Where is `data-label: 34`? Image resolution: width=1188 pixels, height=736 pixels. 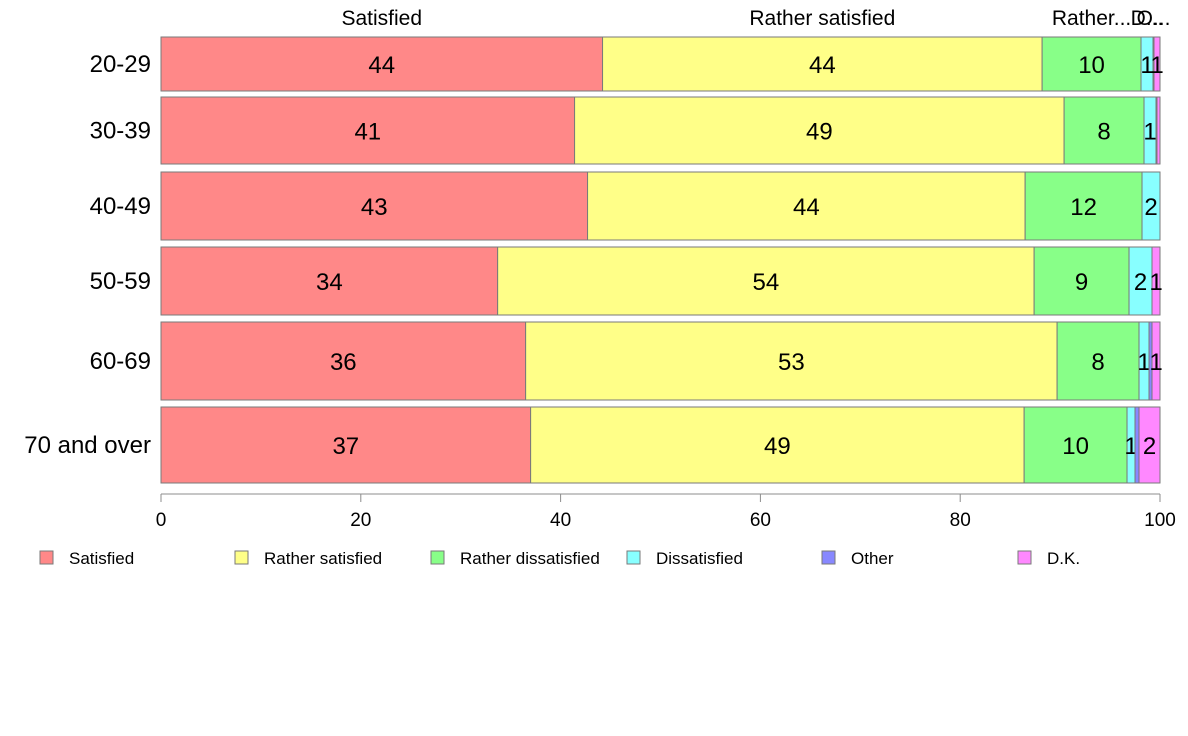
data-label: 34 is located at coordinates (329, 282).